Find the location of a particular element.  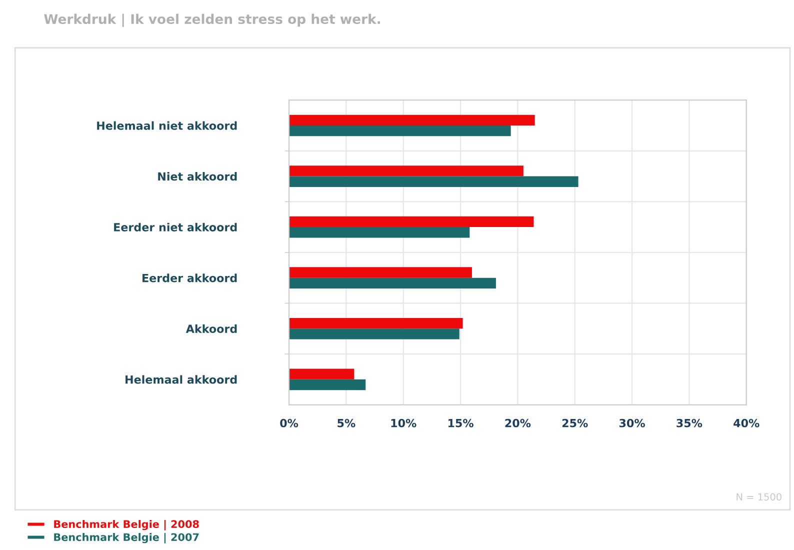

x-tick-label: 30% is located at coordinates (632, 423).